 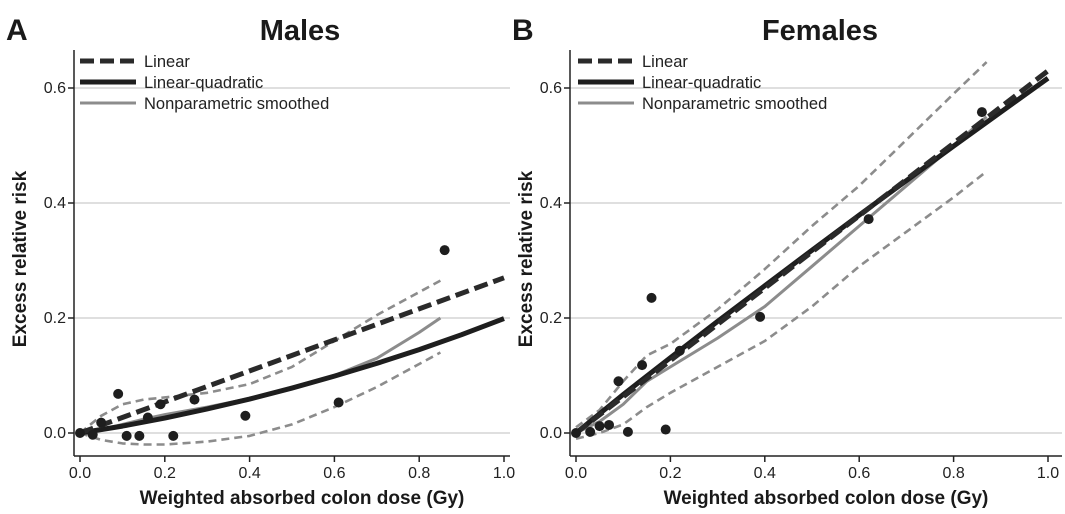 I want to click on panel-letter: A, so click(x=17, y=30).